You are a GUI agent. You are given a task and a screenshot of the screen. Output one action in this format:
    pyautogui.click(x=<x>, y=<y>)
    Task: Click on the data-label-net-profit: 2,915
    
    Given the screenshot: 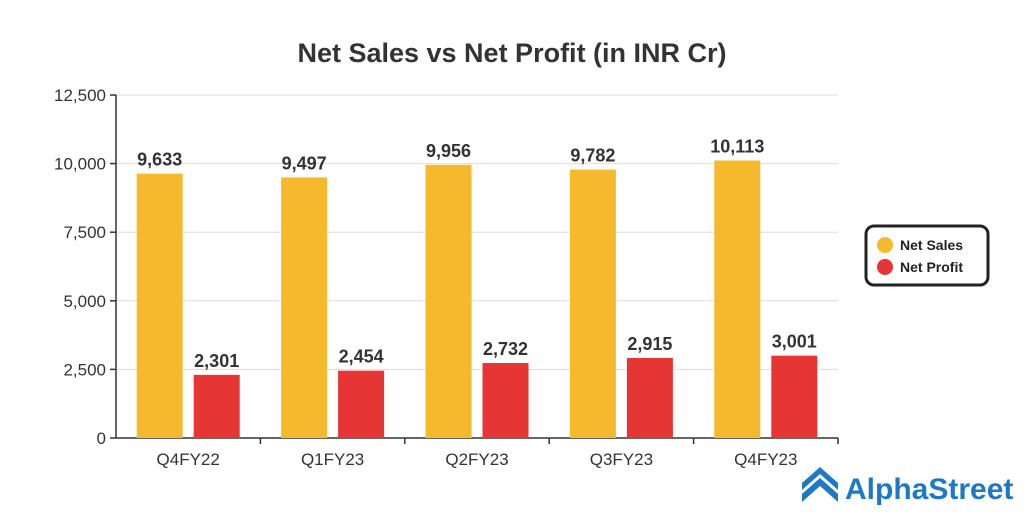 What is the action you would take?
    pyautogui.click(x=649, y=344)
    